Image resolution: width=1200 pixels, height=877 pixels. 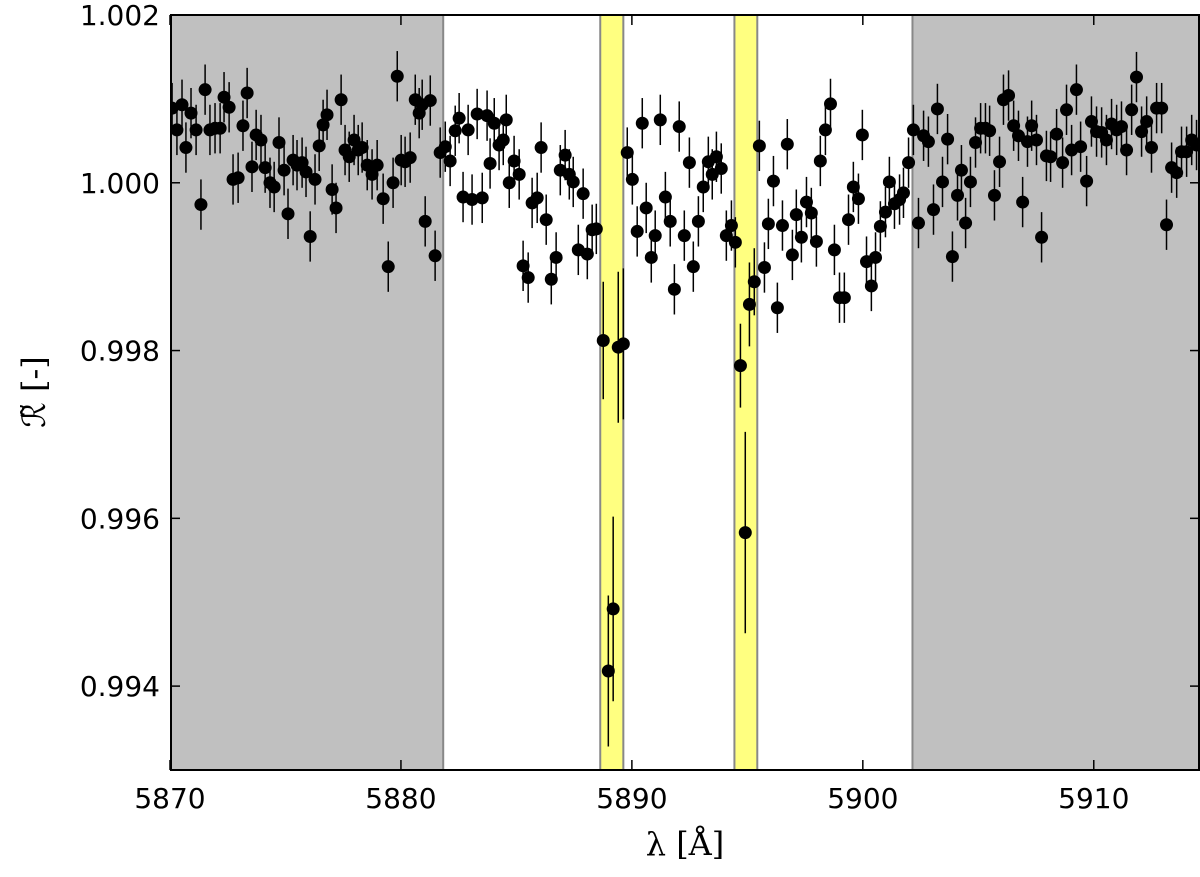 I want to click on x-axis-label: λ [Å], so click(x=685, y=844).